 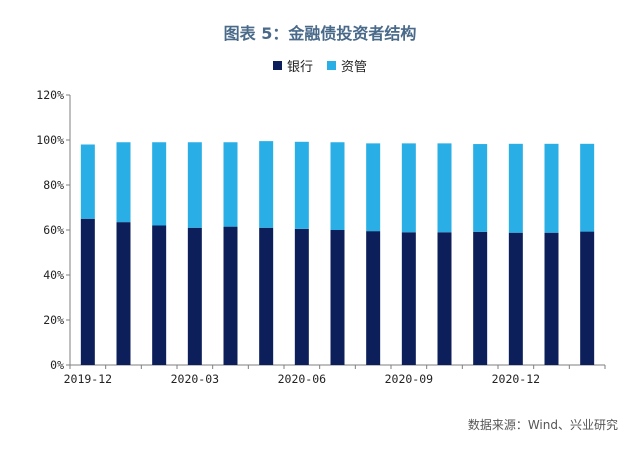 What do you see at coordinates (53, 185) in the screenshot?
I see `y-tick-label: 80%` at bounding box center [53, 185].